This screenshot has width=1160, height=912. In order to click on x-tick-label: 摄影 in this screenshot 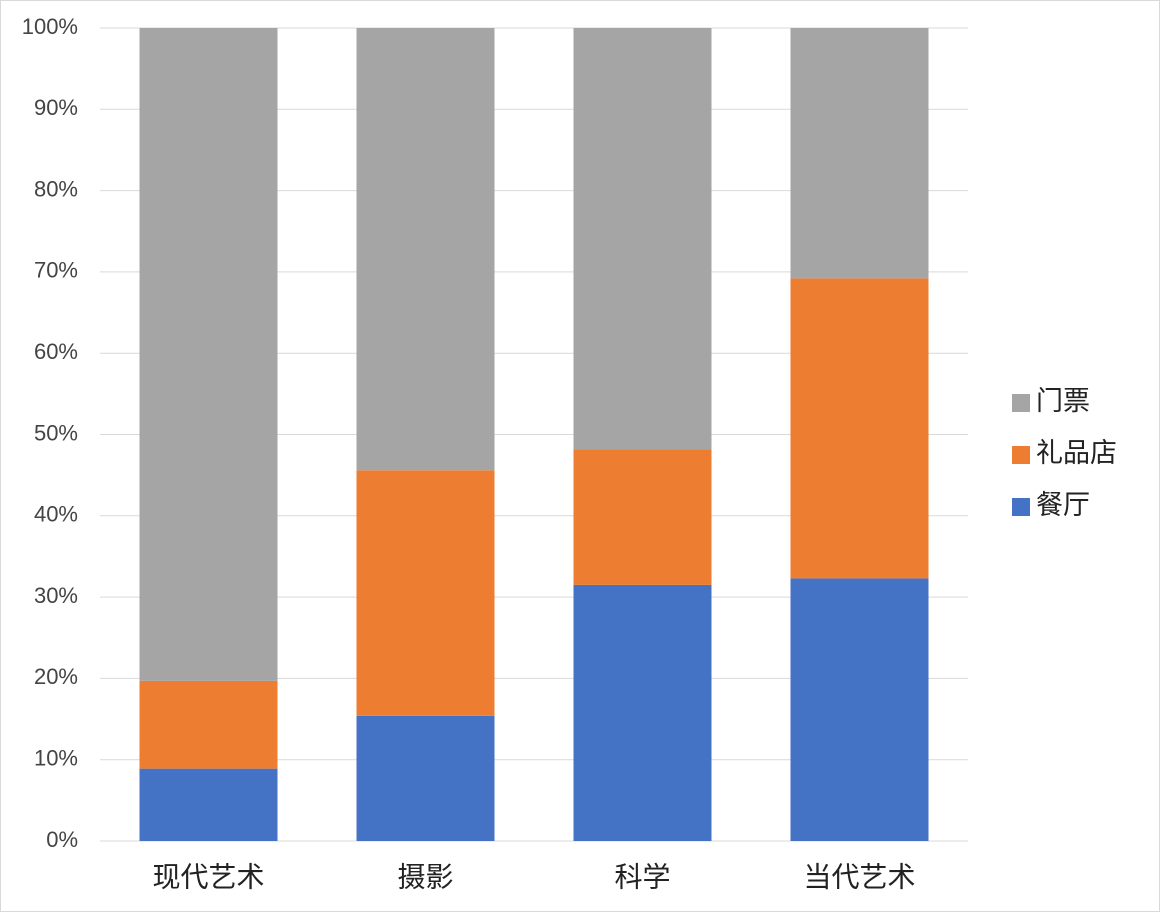, I will do `click(425, 876)`.